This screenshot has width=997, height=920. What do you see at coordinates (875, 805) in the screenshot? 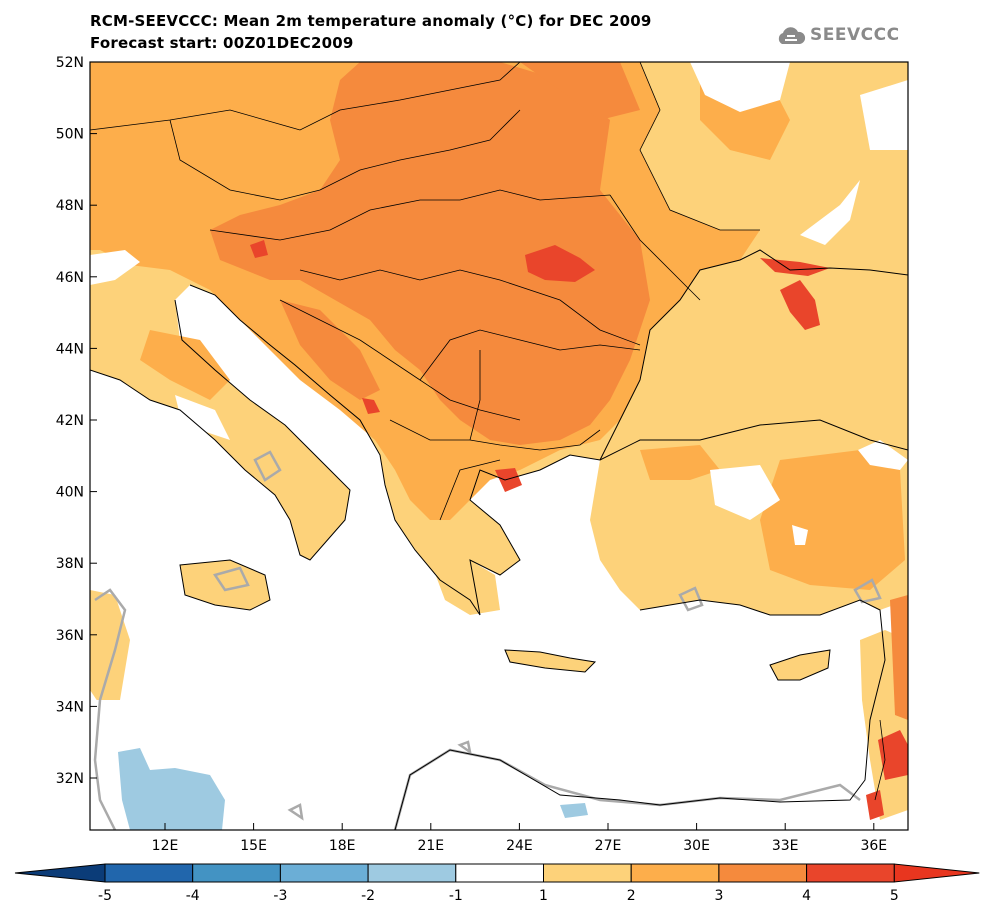
I see `anomaly-area-4-5-sinai` at bounding box center [875, 805].